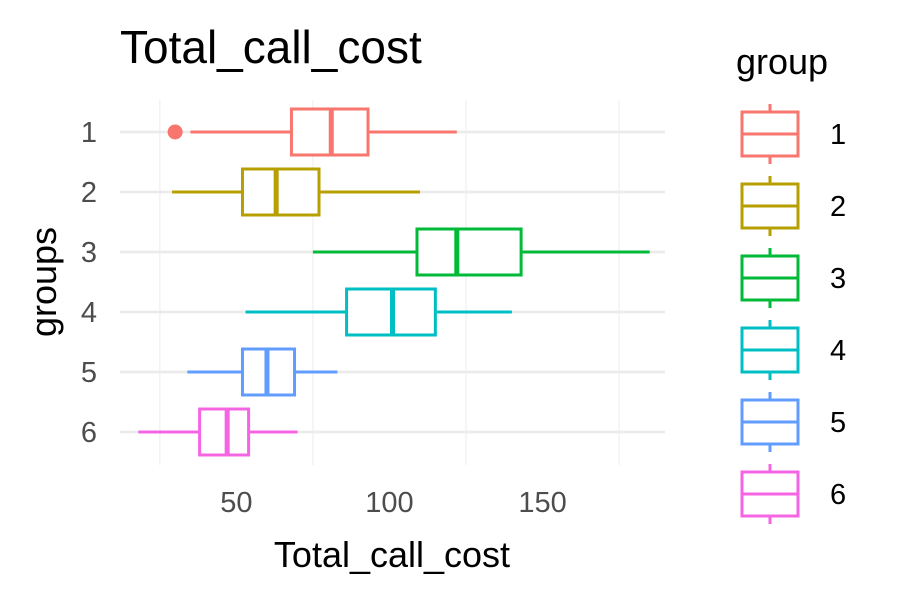  What do you see at coordinates (389, 503) in the screenshot?
I see `x-tick-label: 100` at bounding box center [389, 503].